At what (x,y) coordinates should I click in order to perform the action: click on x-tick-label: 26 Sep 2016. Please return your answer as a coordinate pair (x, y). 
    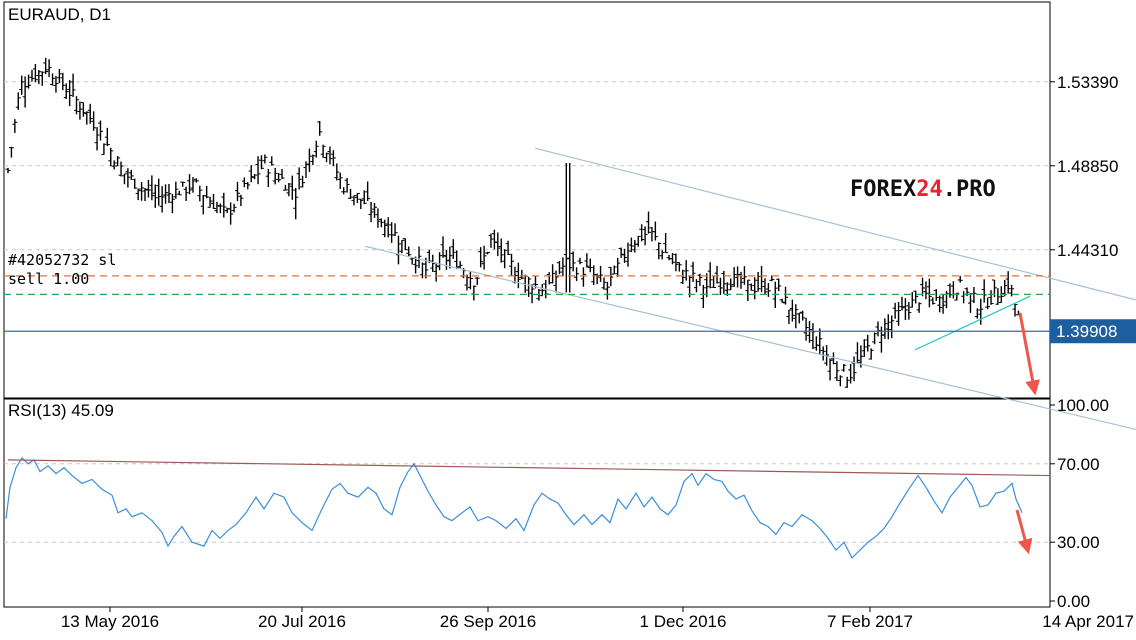
    Looking at the image, I should click on (488, 621).